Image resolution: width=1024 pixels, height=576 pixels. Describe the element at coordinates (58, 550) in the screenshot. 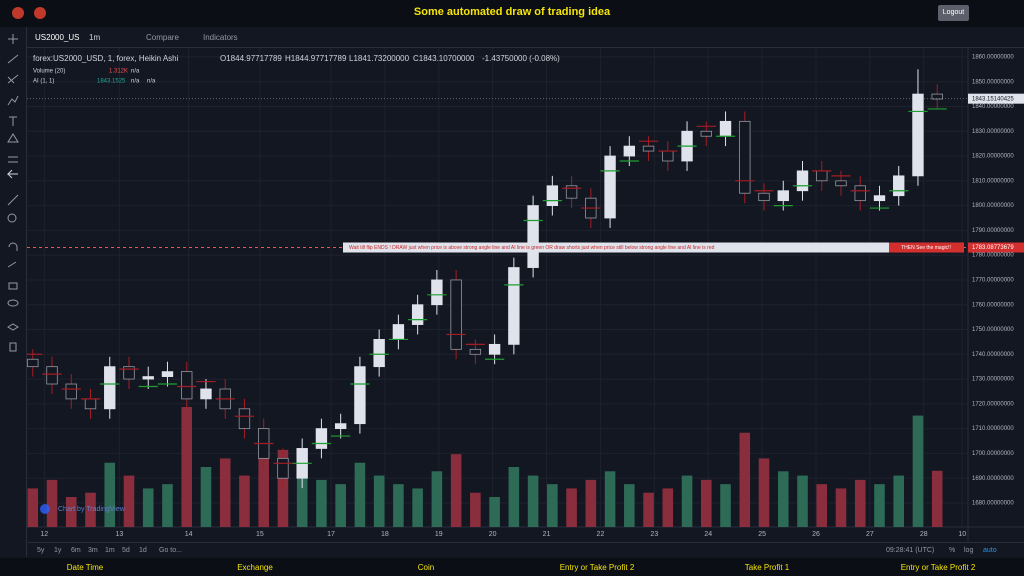

I see `range-button: 1y` at that location.